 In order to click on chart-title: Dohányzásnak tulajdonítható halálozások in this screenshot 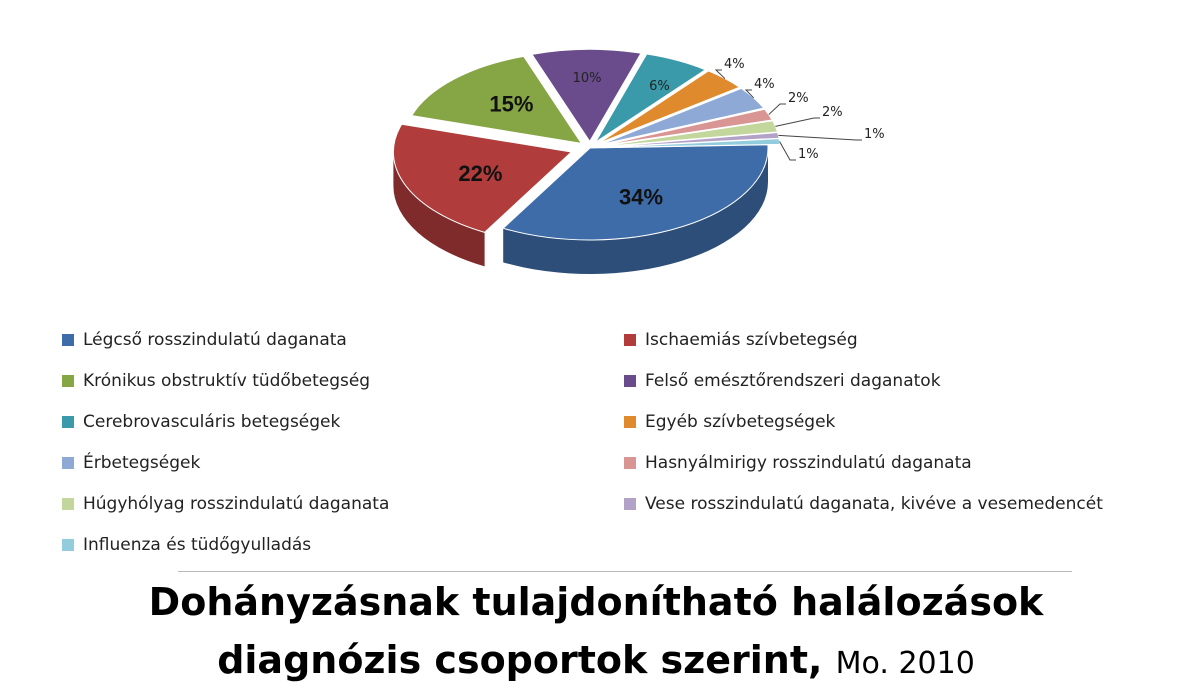, I will do `click(596, 602)`.